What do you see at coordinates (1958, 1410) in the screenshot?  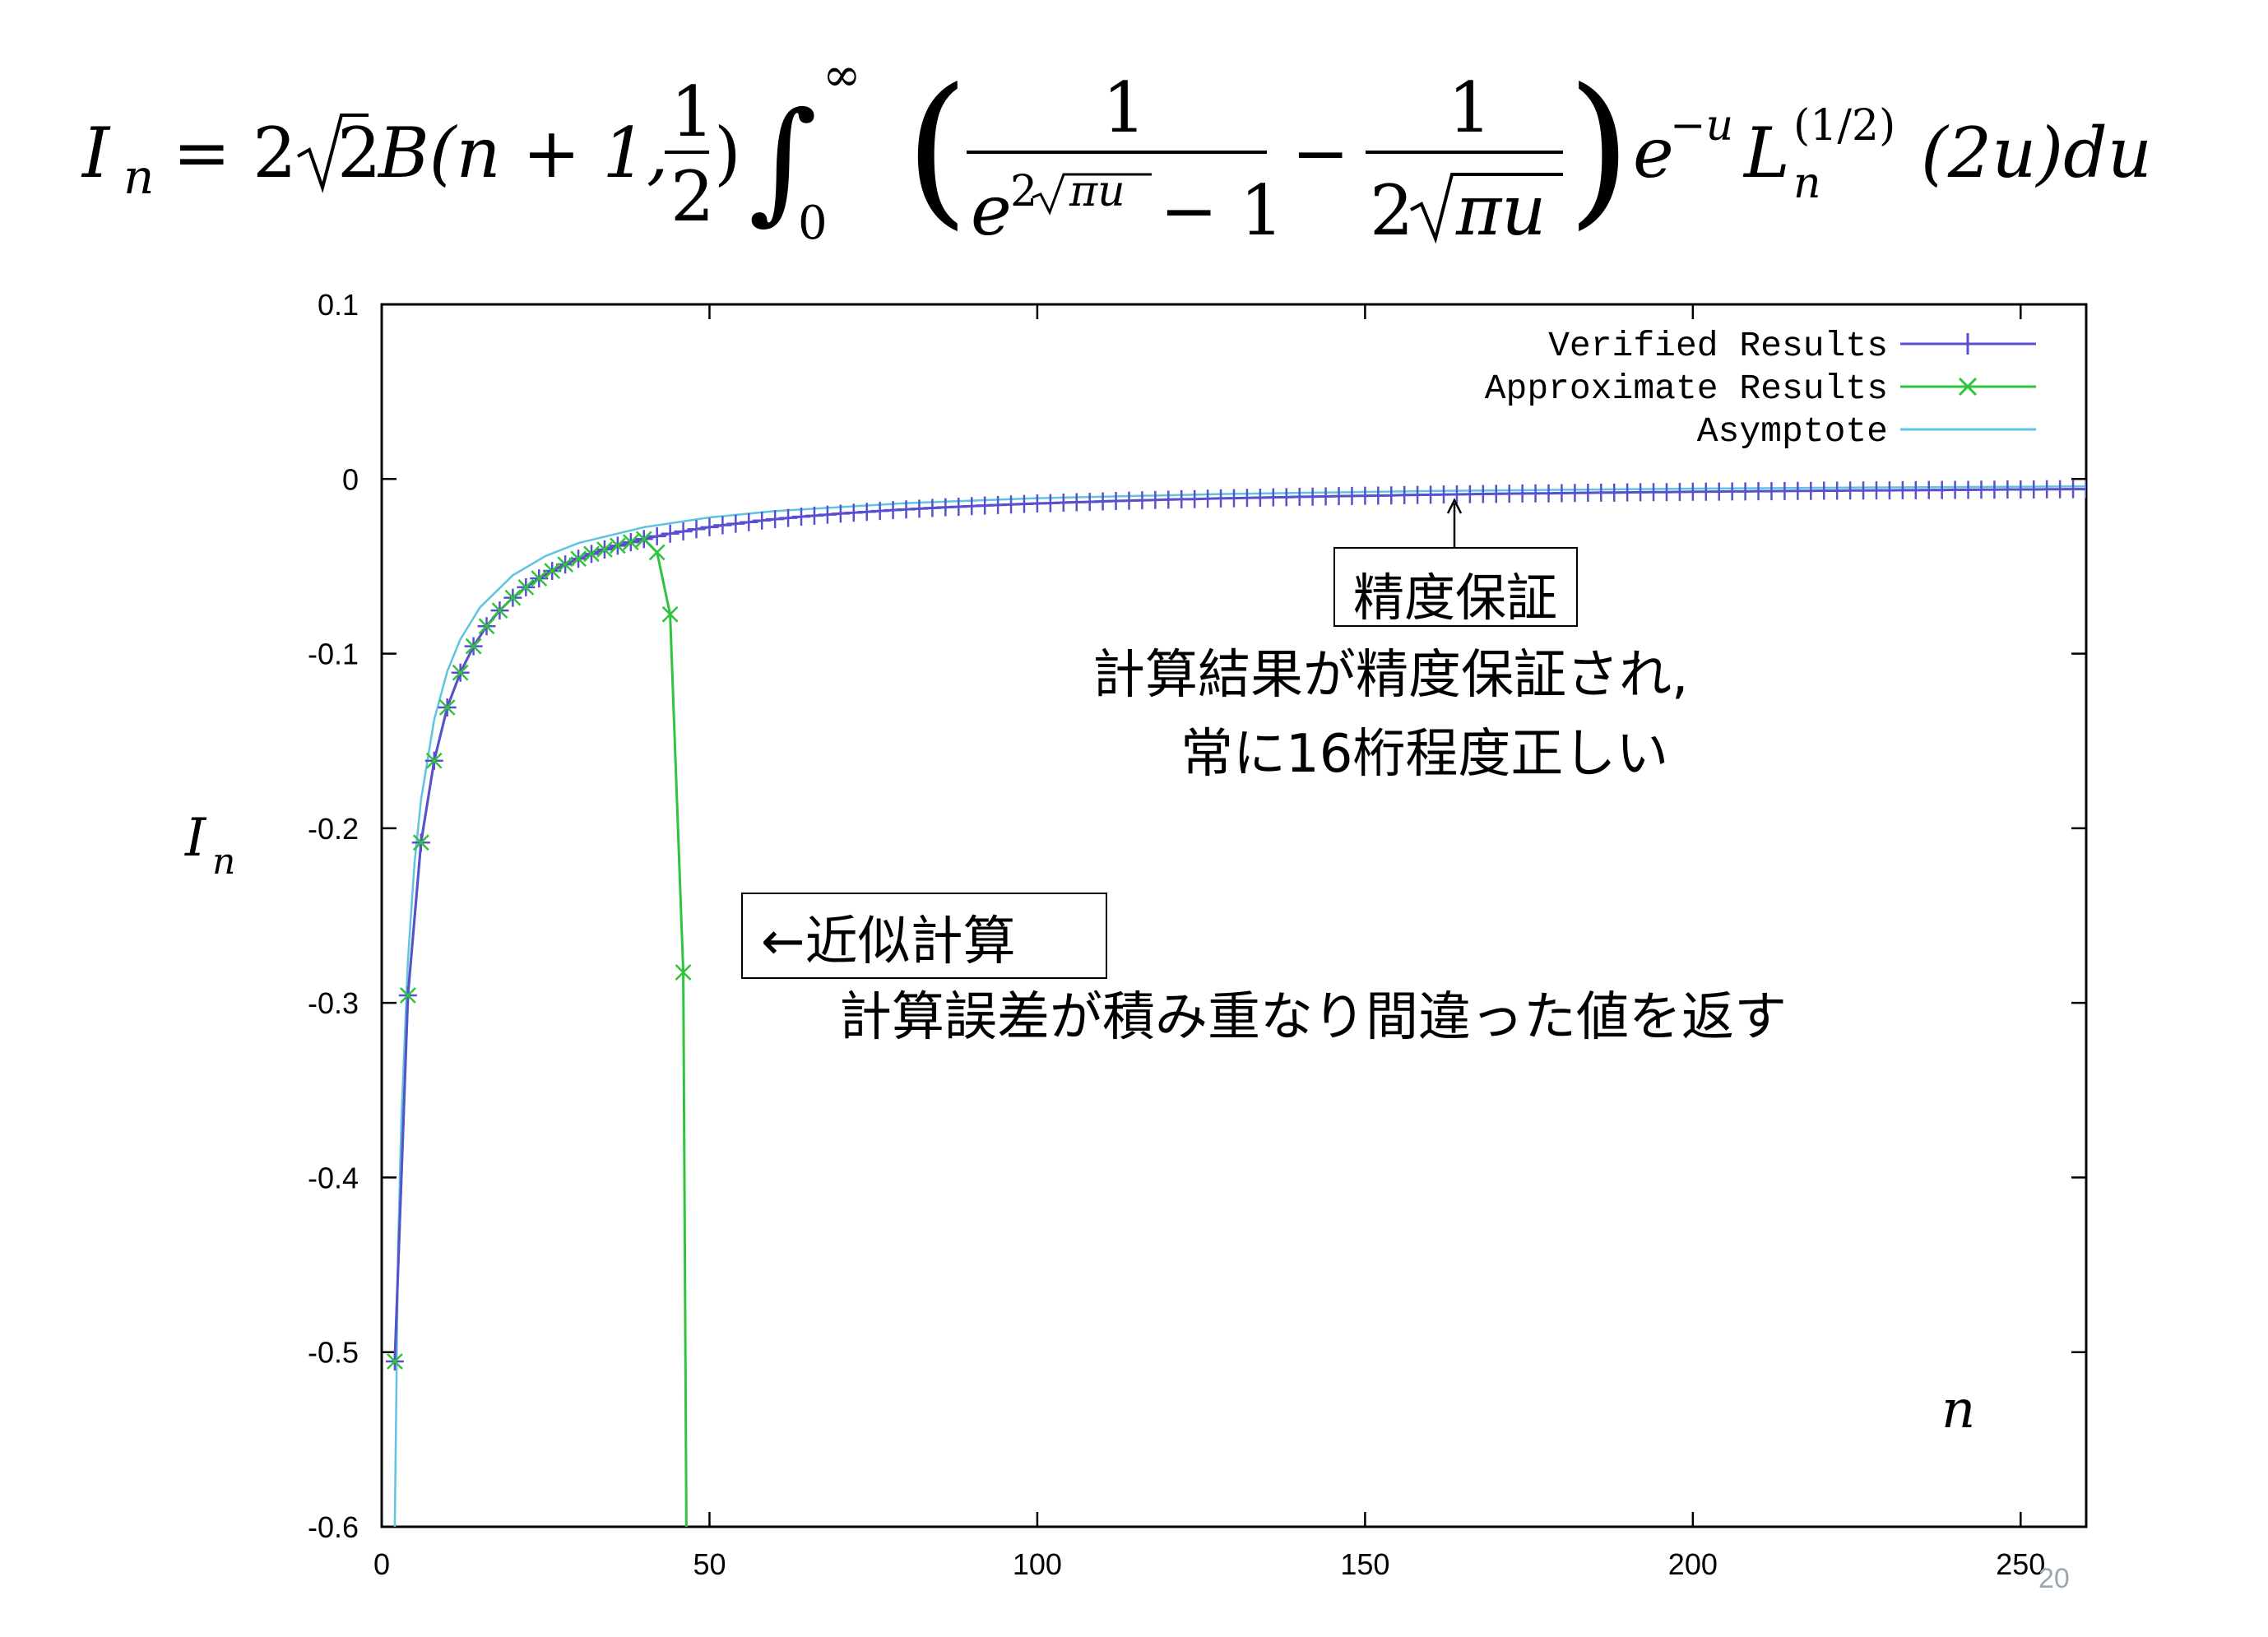 I see `x-axis-label: n` at bounding box center [1958, 1410].